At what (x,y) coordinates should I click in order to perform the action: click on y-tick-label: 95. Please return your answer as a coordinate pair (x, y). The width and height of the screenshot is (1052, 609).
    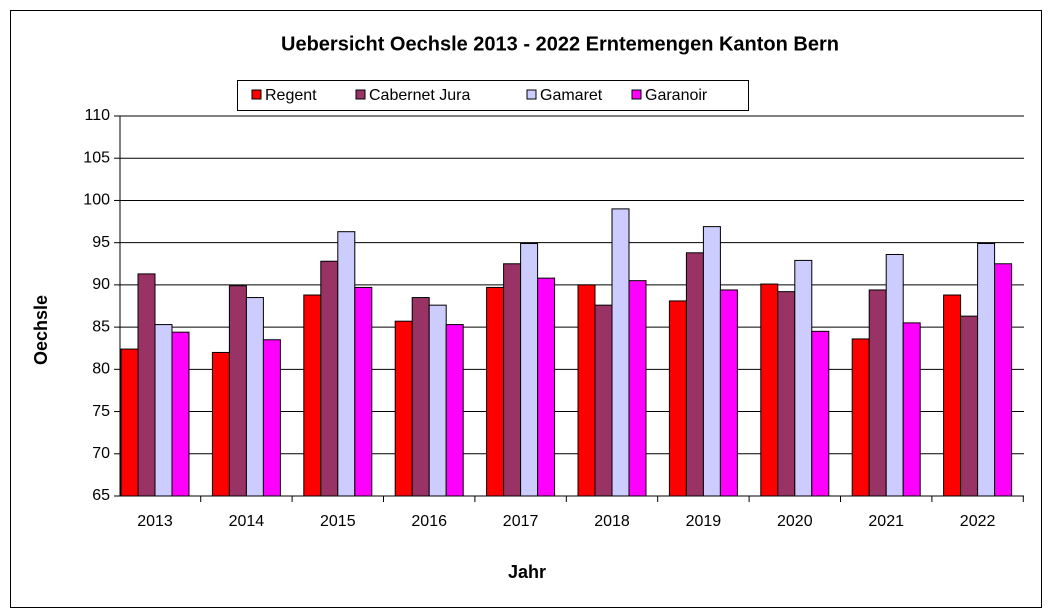
    Looking at the image, I should click on (101, 242).